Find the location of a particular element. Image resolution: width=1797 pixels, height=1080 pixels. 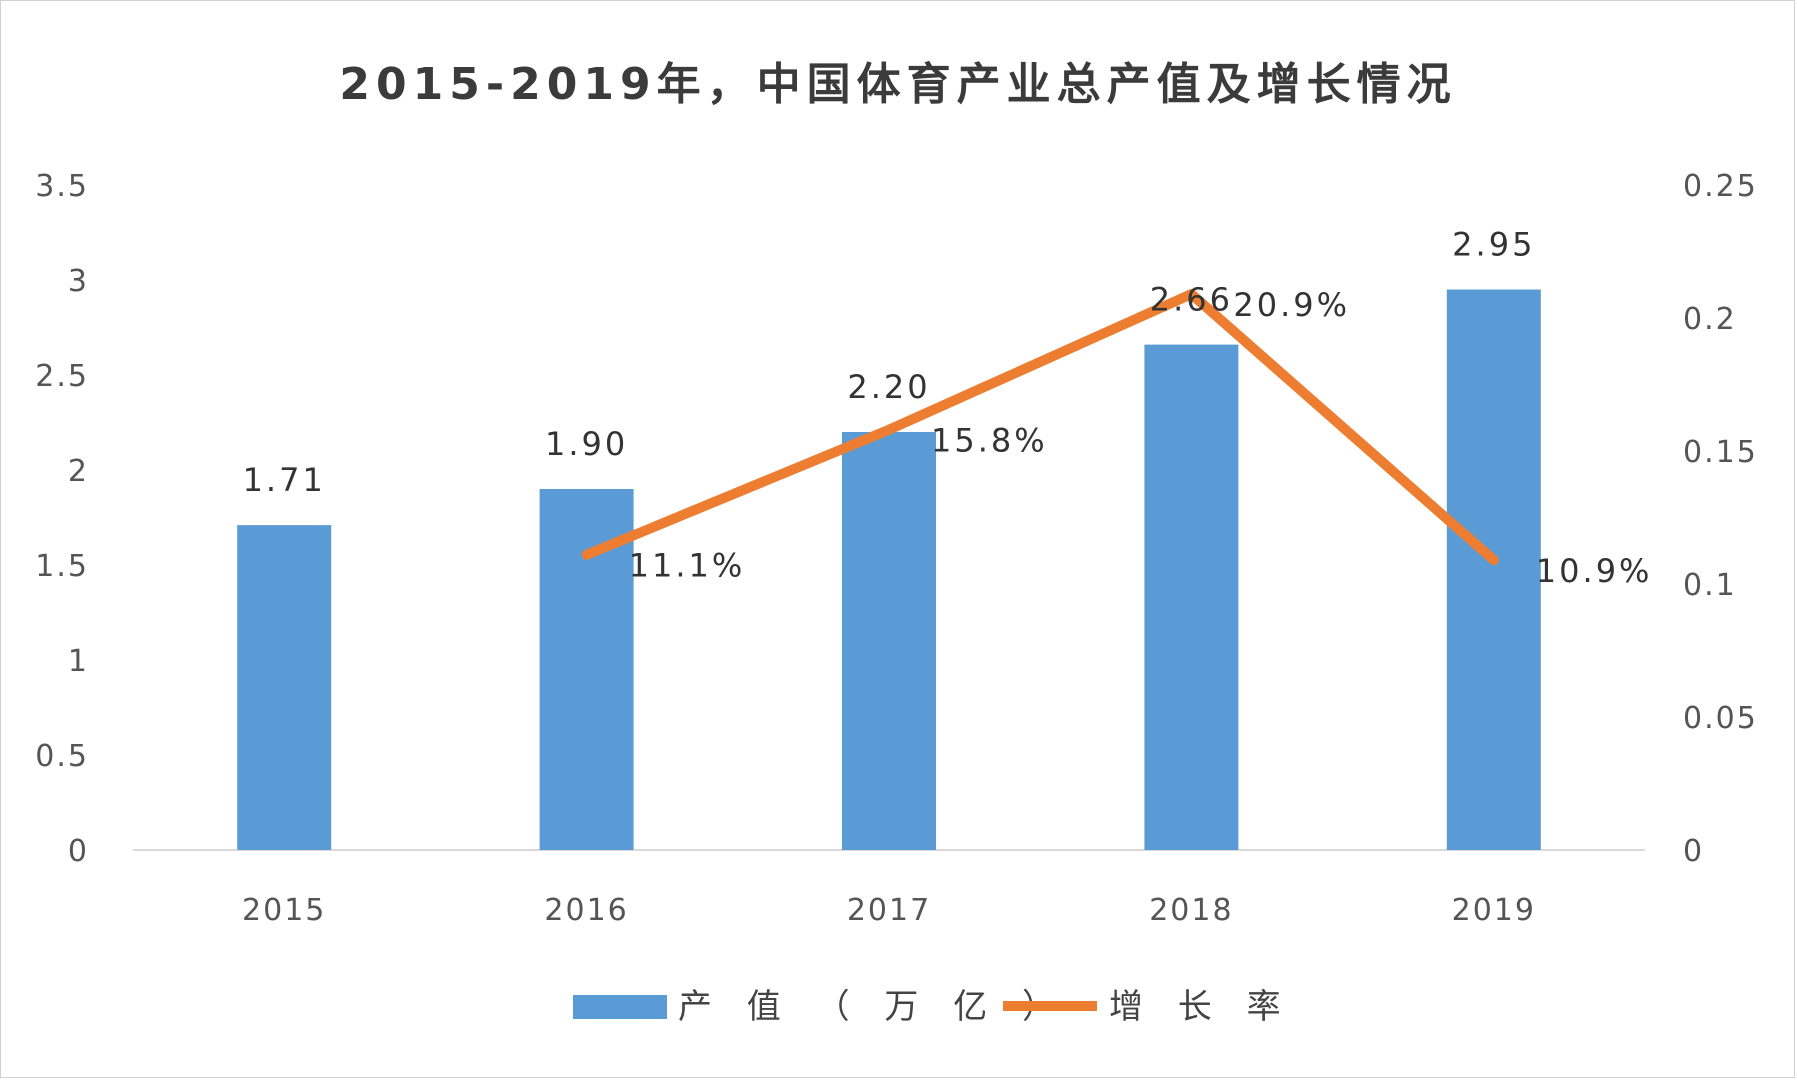

left-tick-label: 2.5 is located at coordinates (62, 376).